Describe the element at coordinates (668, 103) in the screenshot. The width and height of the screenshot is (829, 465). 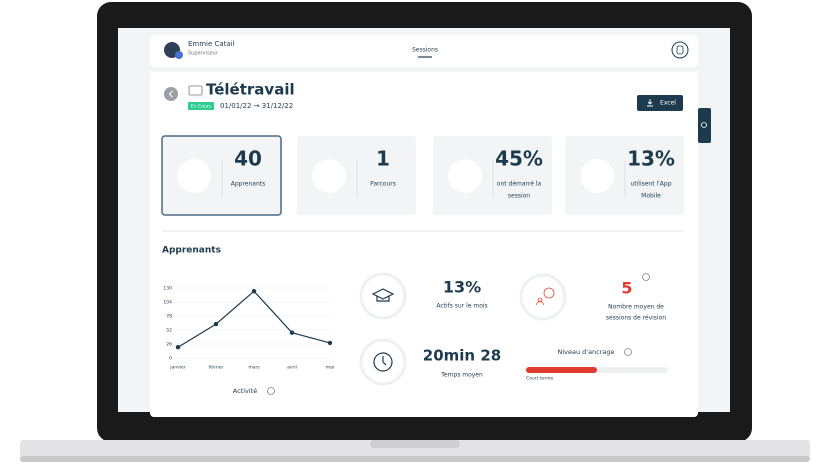
I see `excel-label: Excel` at that location.